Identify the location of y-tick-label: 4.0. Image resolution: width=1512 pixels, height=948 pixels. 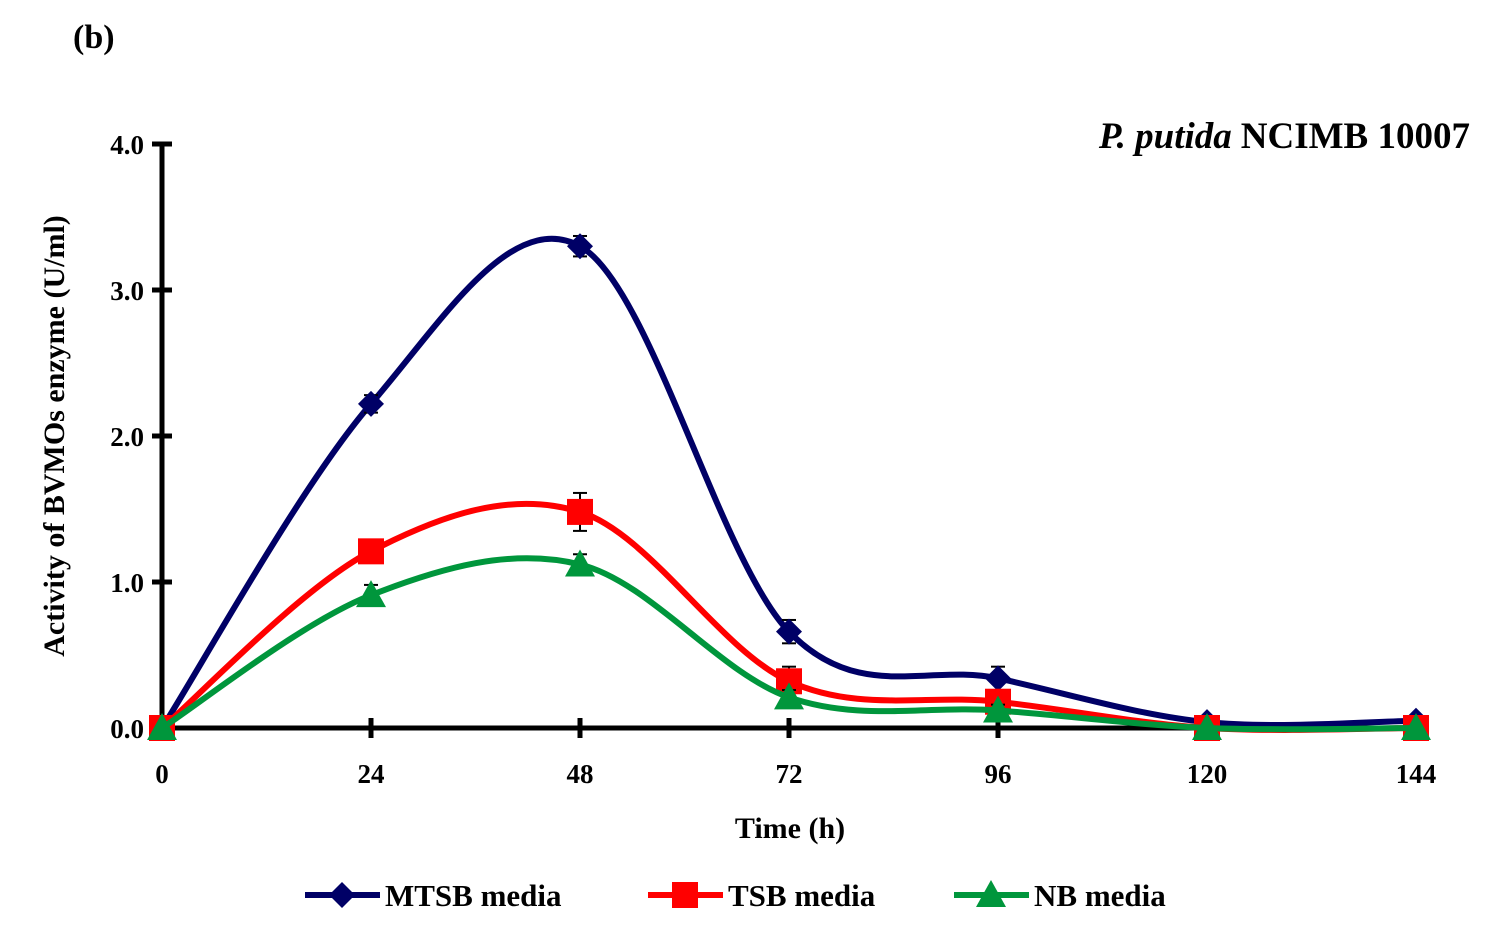
(127, 145).